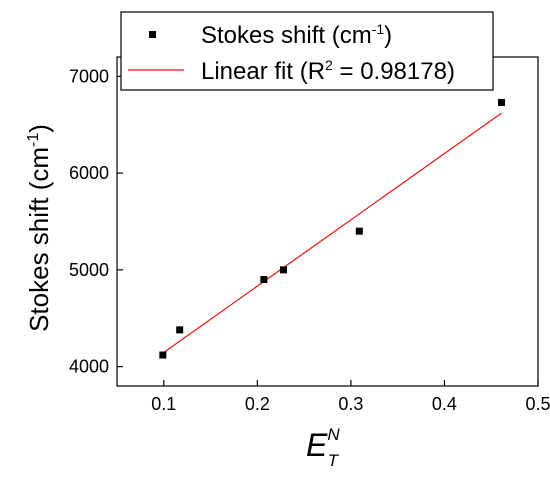 The height and width of the screenshot is (479, 550). I want to click on legend-label-linear-fit: Linear fit (R2 = 0.98178), so click(328, 71).